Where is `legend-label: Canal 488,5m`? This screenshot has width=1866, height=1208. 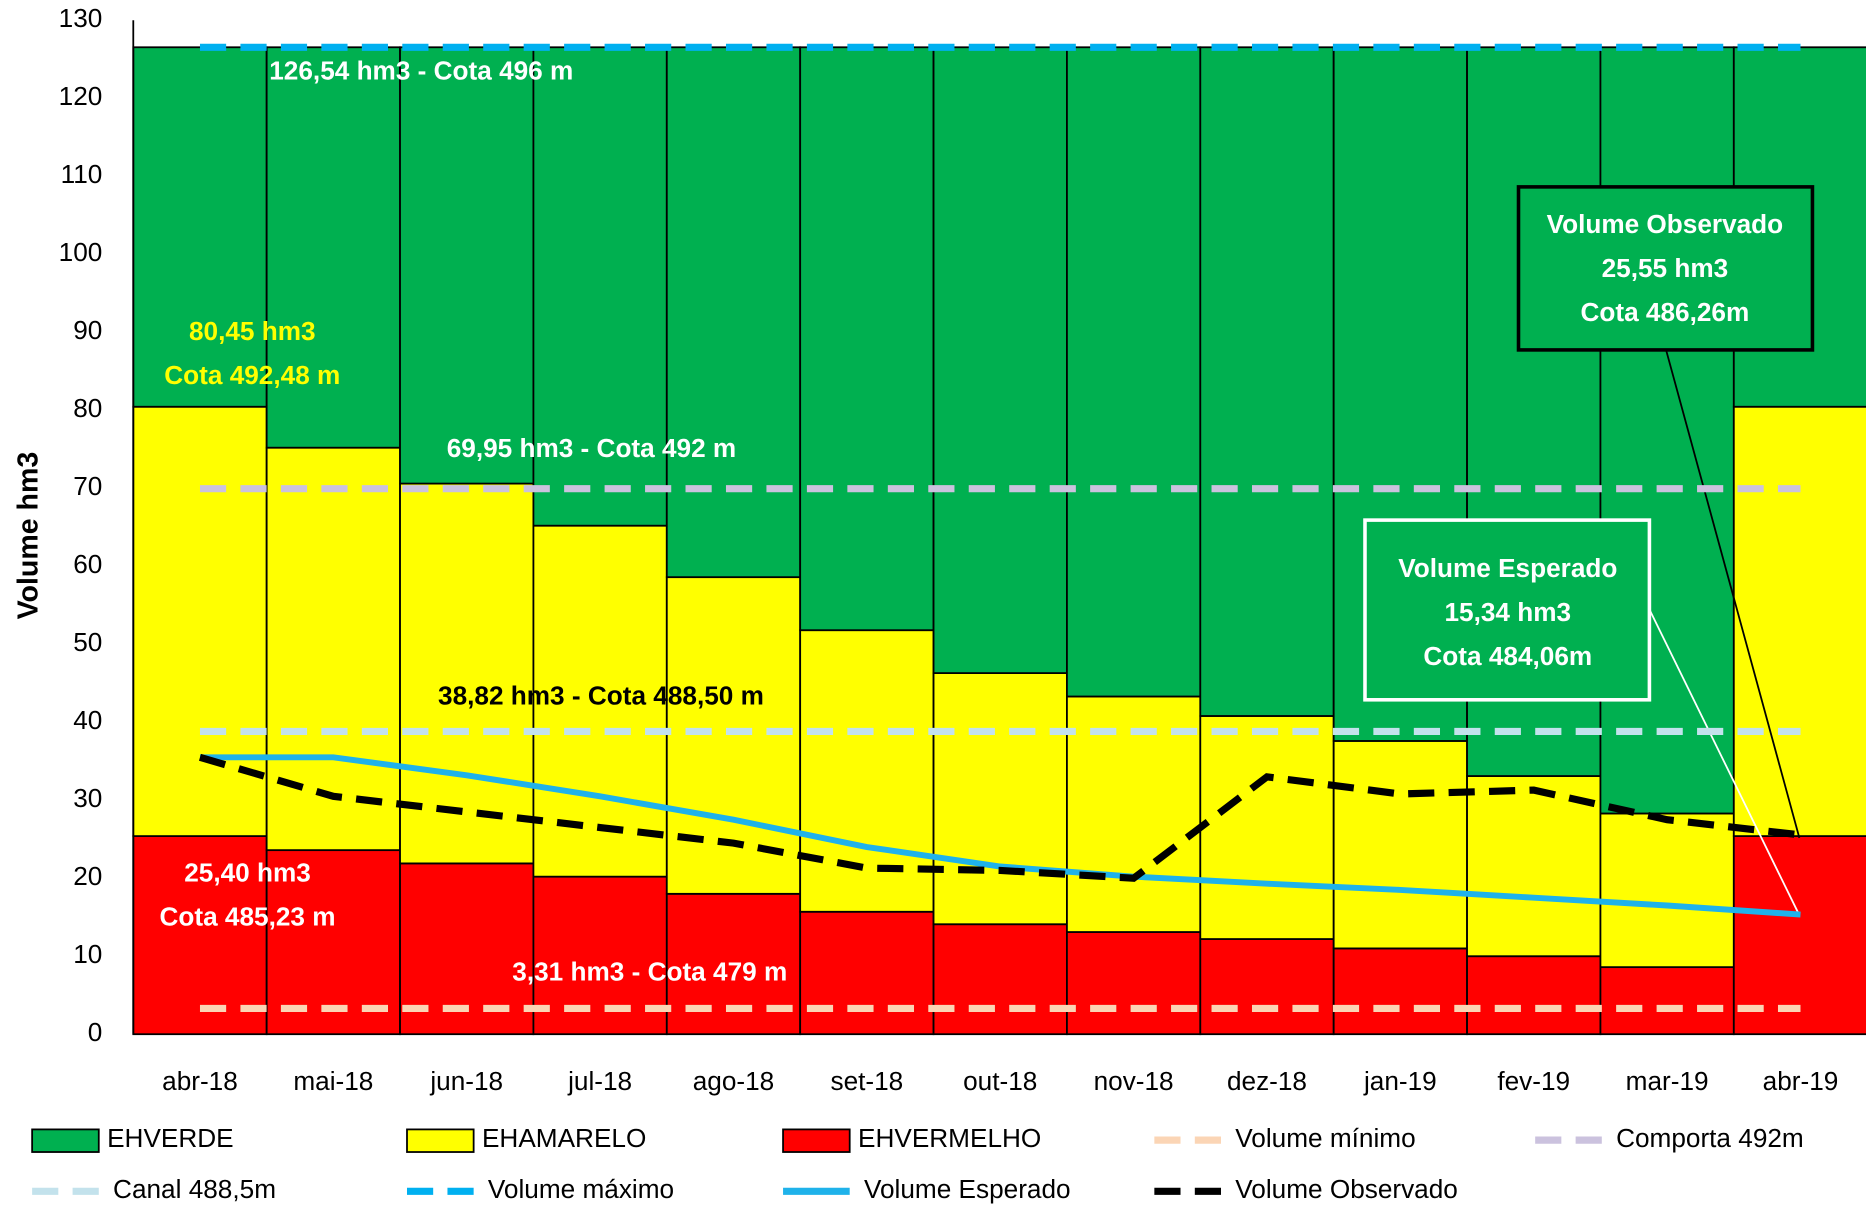 legend-label: Canal 488,5m is located at coordinates (194, 1189).